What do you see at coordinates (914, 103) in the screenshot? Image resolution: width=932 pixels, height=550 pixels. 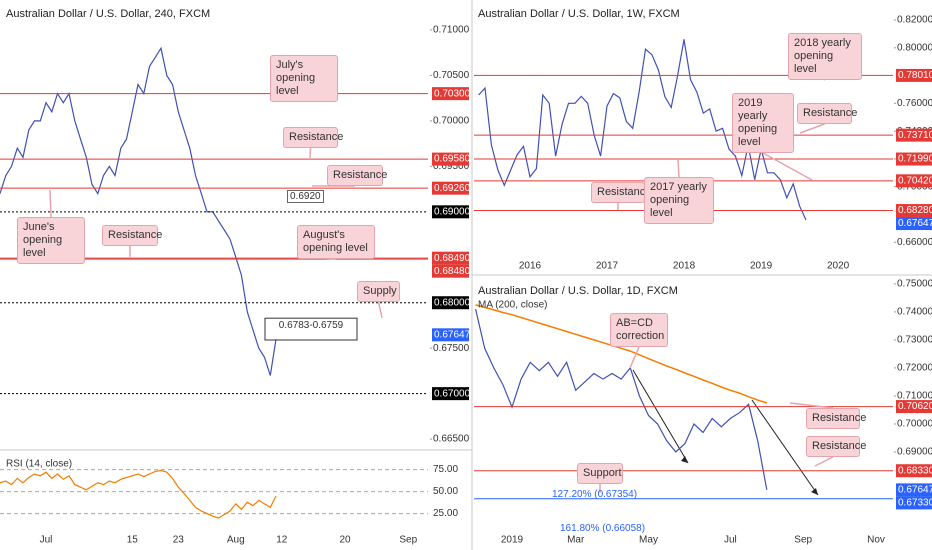 I see `y-tick-label: 0.76000` at bounding box center [914, 103].